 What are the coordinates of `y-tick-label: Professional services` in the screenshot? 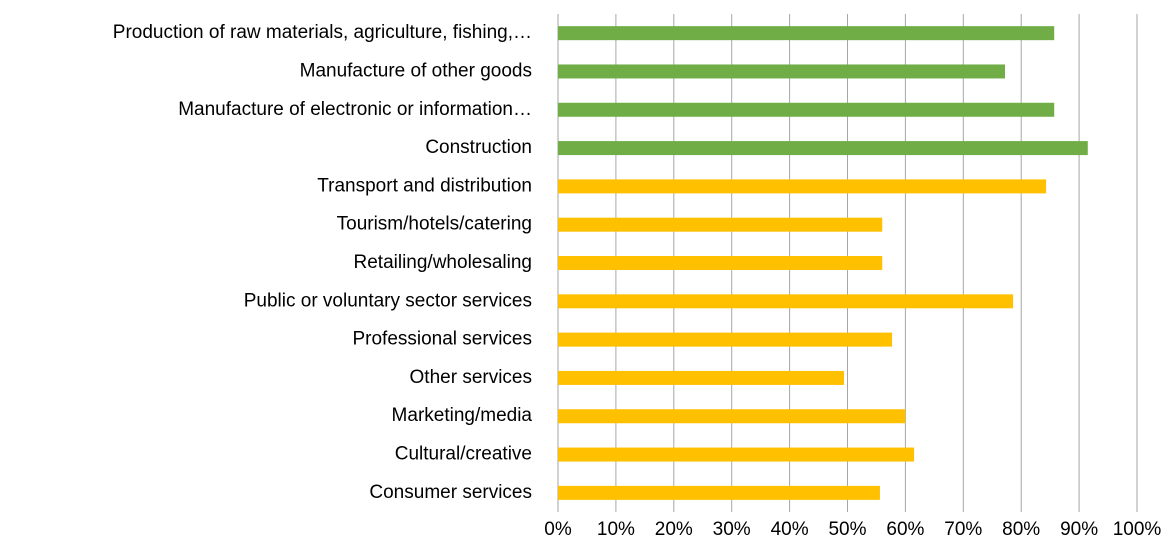 It's located at (442, 339).